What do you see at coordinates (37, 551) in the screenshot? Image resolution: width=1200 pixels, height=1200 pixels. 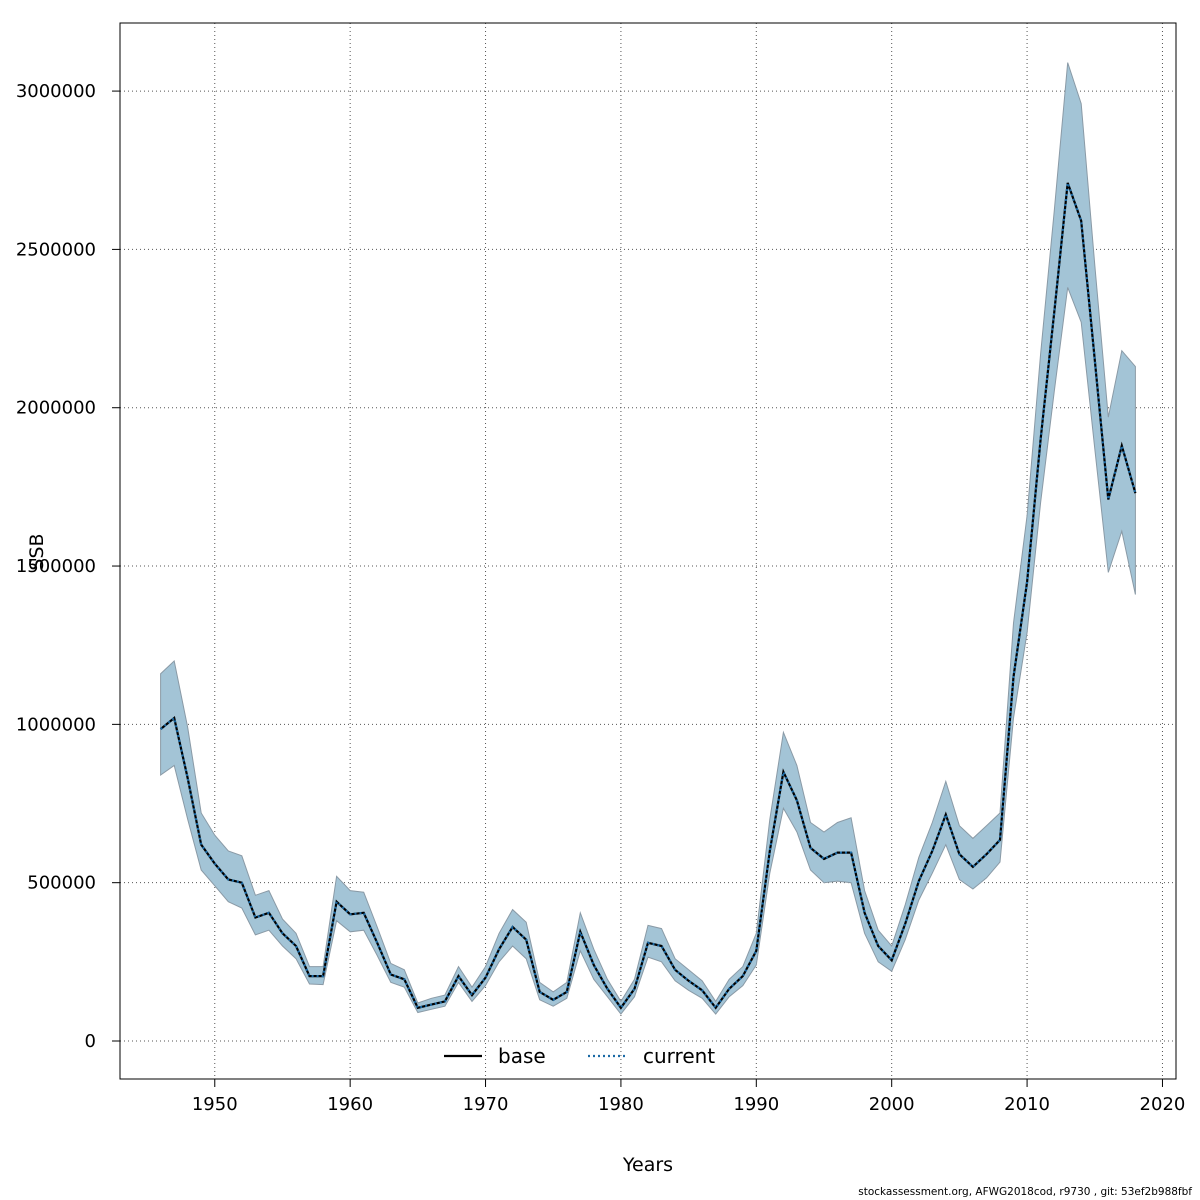 I see `y-axis-title: SSB` at bounding box center [37, 551].